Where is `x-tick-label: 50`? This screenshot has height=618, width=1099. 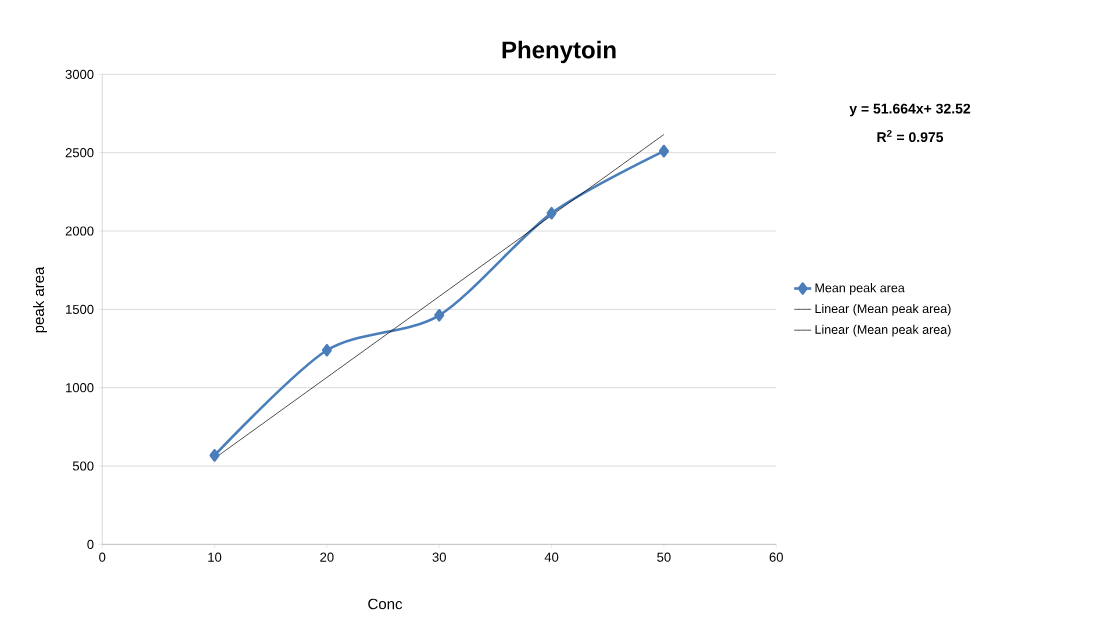 x-tick-label: 50 is located at coordinates (664, 557).